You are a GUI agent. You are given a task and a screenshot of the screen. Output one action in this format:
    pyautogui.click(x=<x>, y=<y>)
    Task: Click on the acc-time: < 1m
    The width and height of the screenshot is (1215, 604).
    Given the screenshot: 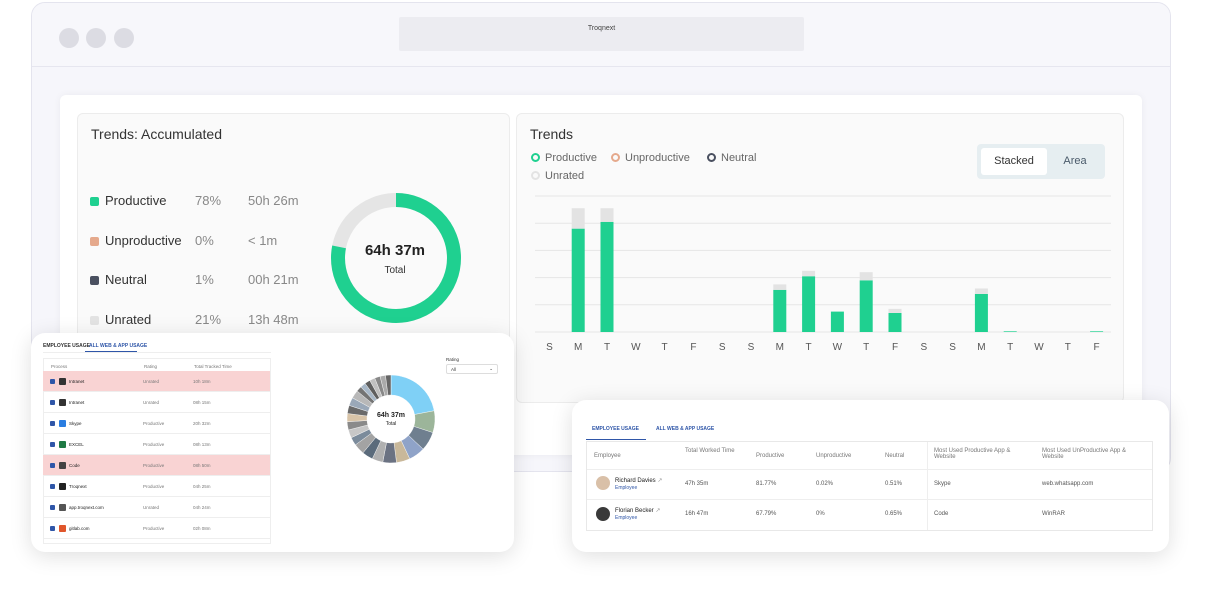 What is the action you would take?
    pyautogui.click(x=263, y=240)
    